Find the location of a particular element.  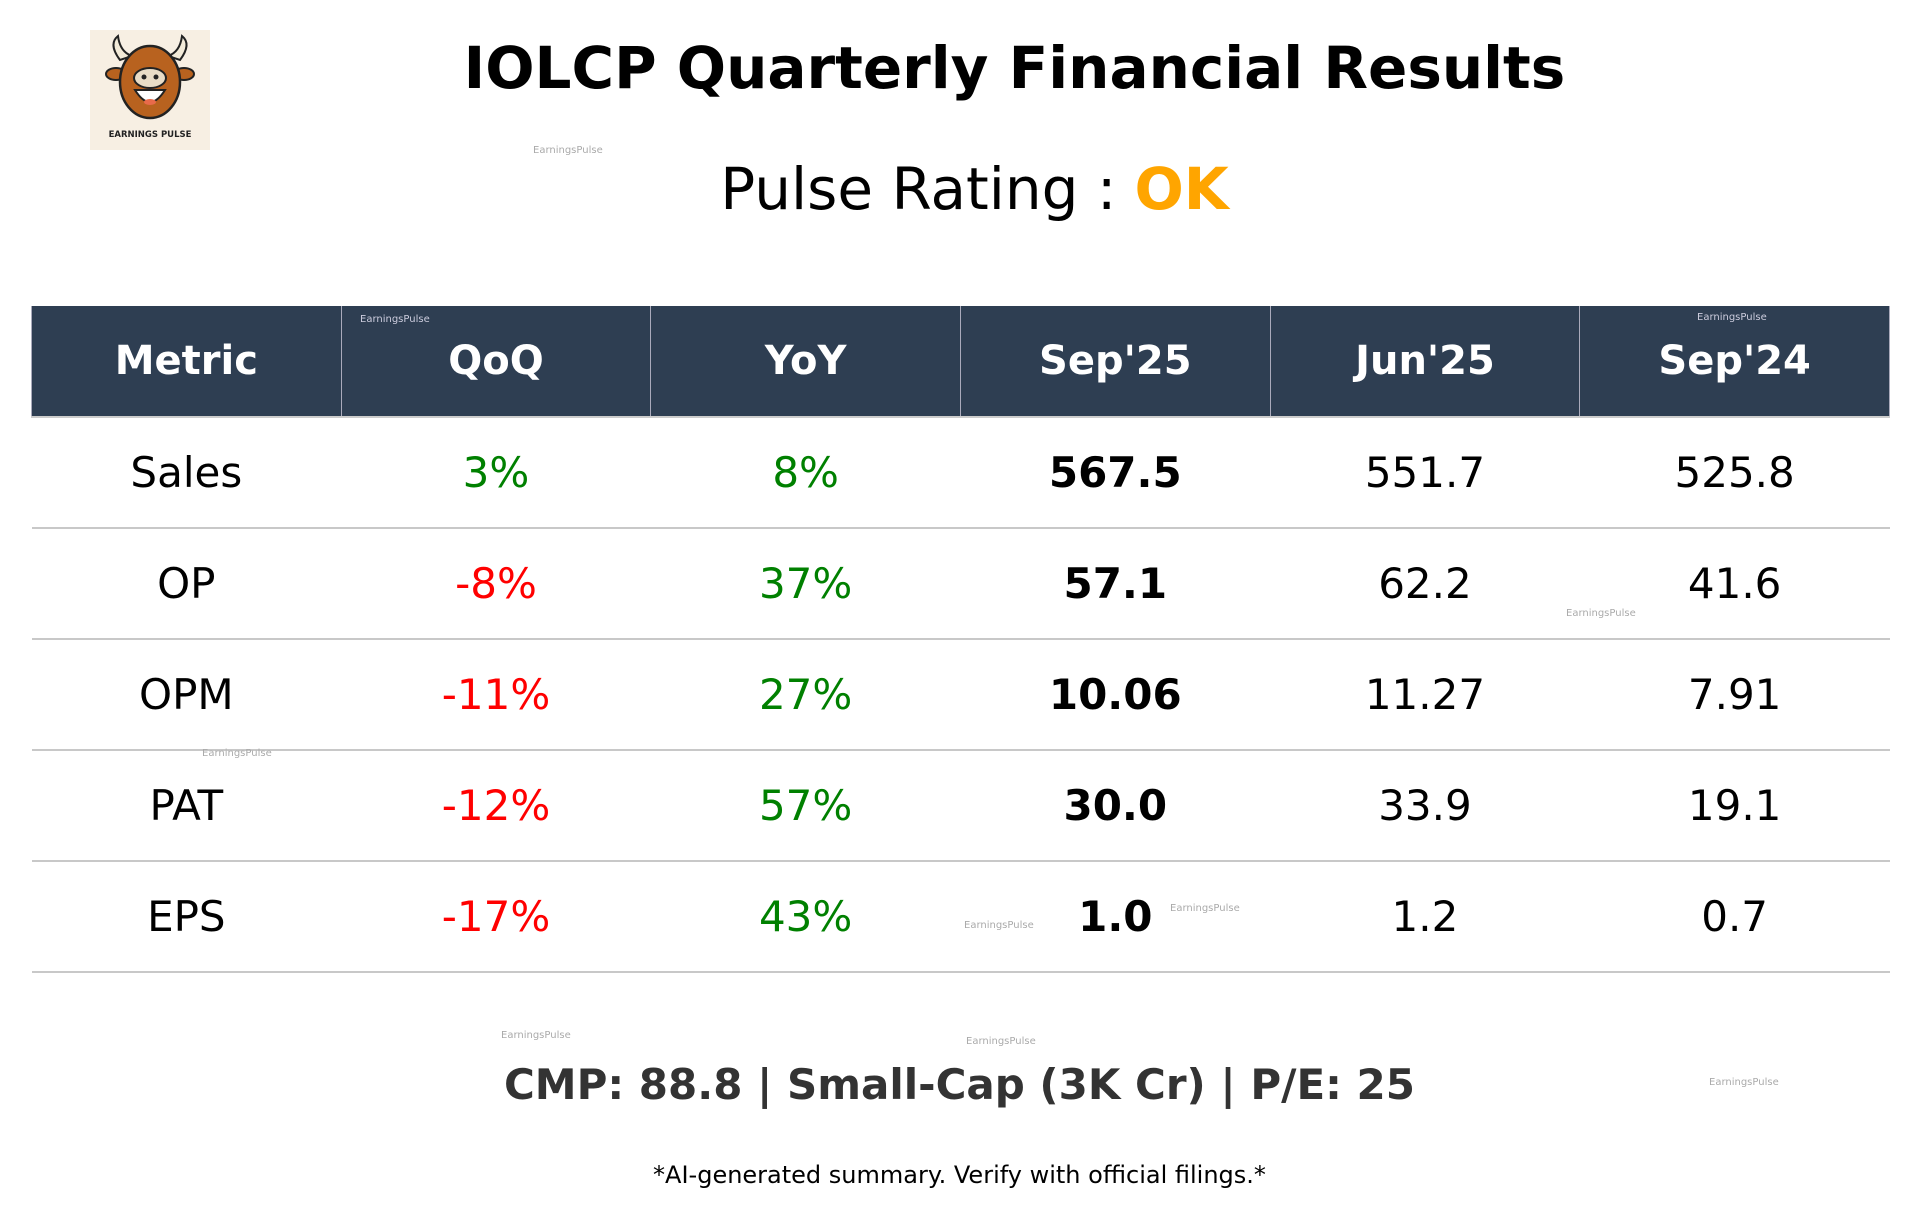

header-sep25: Sep'25 is located at coordinates (1115, 362).